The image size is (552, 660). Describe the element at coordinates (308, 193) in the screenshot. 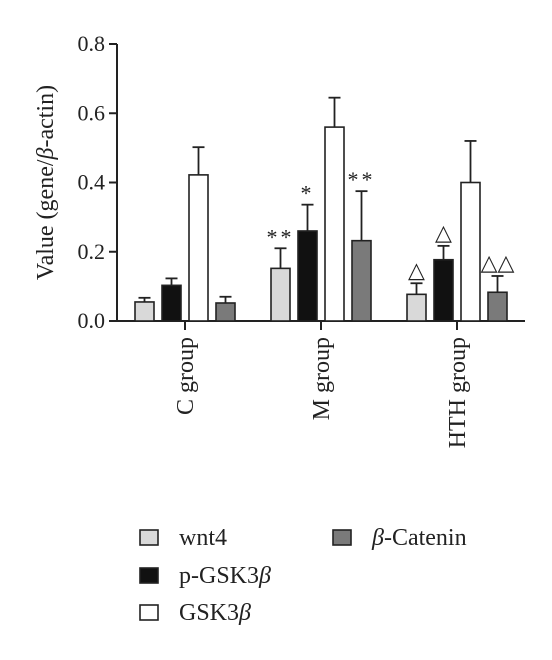

I see `significance-asterisk: *` at that location.